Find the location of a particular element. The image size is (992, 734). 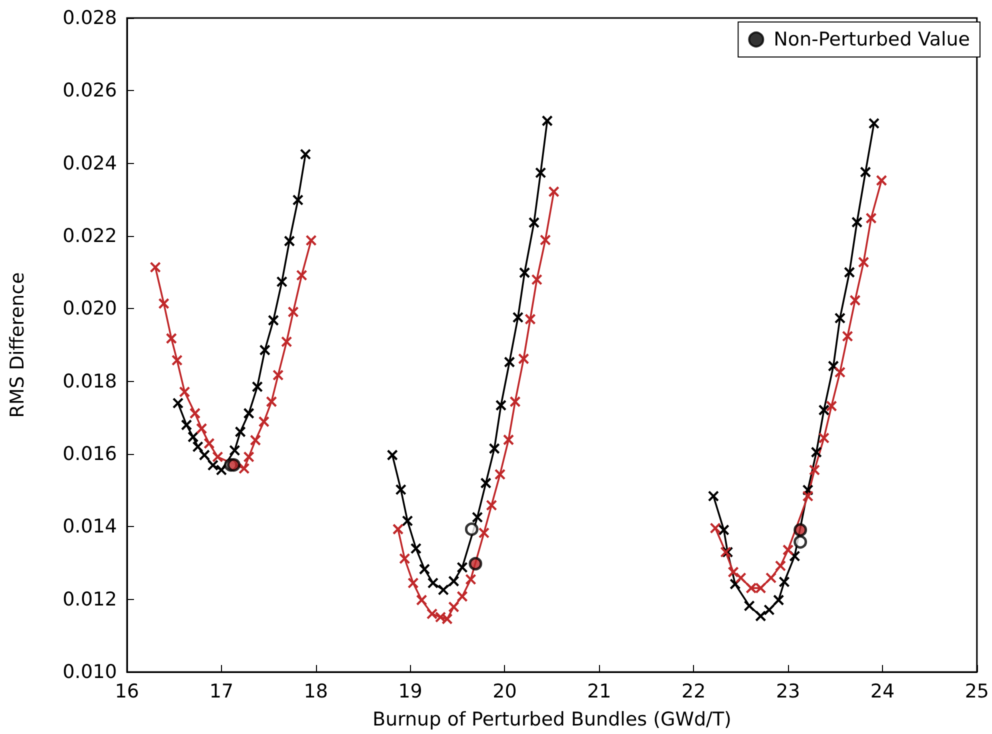

y-tick-label: 0.012 is located at coordinates (89, 599).